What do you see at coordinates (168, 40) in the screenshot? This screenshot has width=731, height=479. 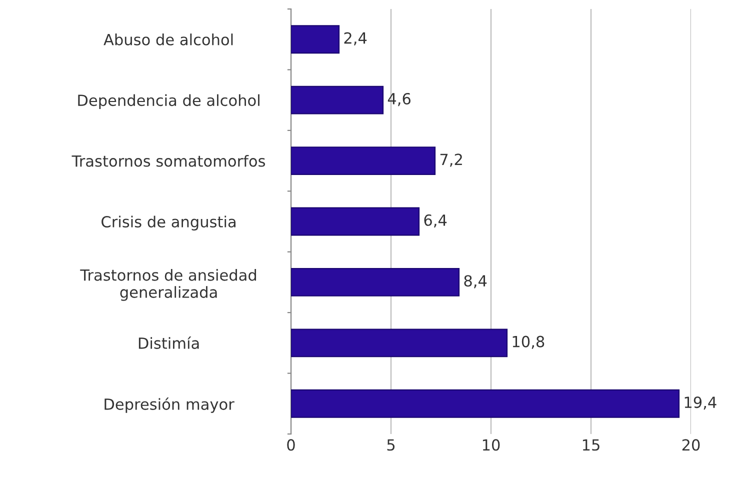 I see `y-tick-label: Abuso de alcohol` at bounding box center [168, 40].